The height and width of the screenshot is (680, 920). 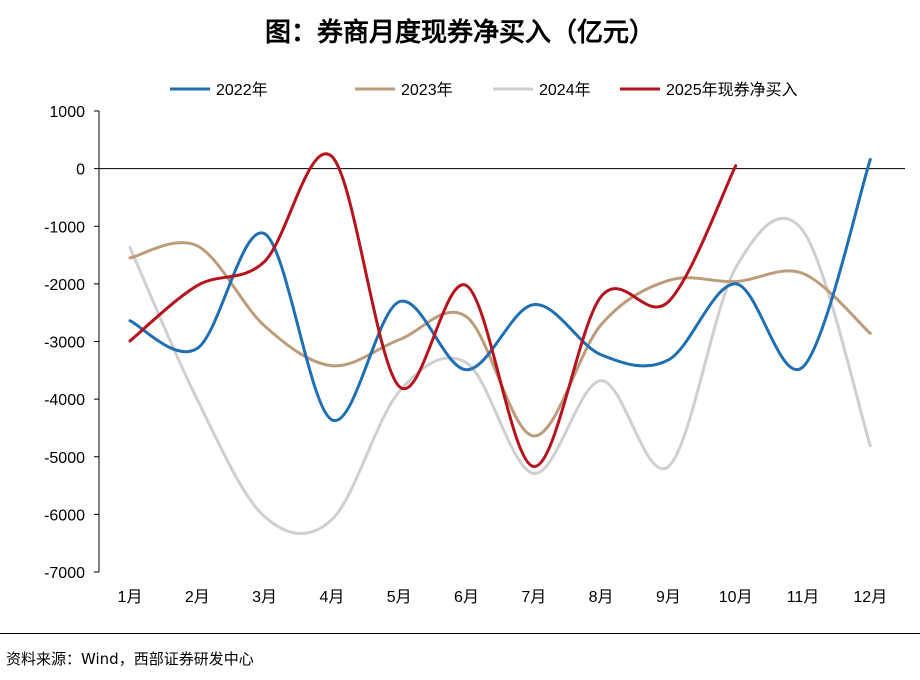 I want to click on y-tick-label: -4000, so click(x=64, y=400).